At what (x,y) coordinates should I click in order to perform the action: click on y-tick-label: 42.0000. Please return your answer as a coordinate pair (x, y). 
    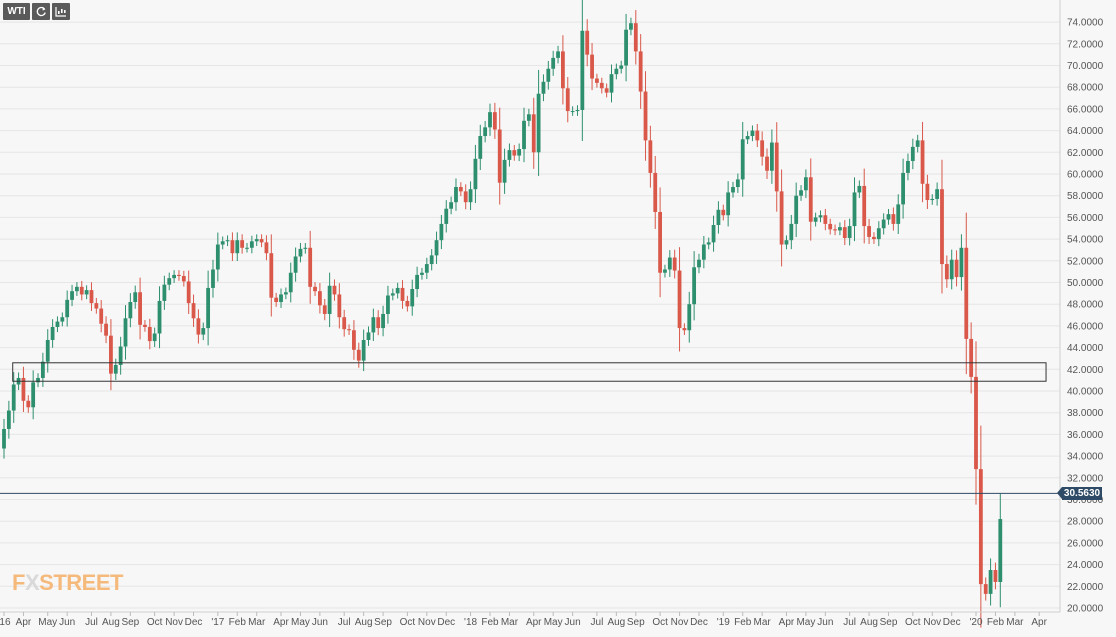
    Looking at the image, I should click on (1085, 370).